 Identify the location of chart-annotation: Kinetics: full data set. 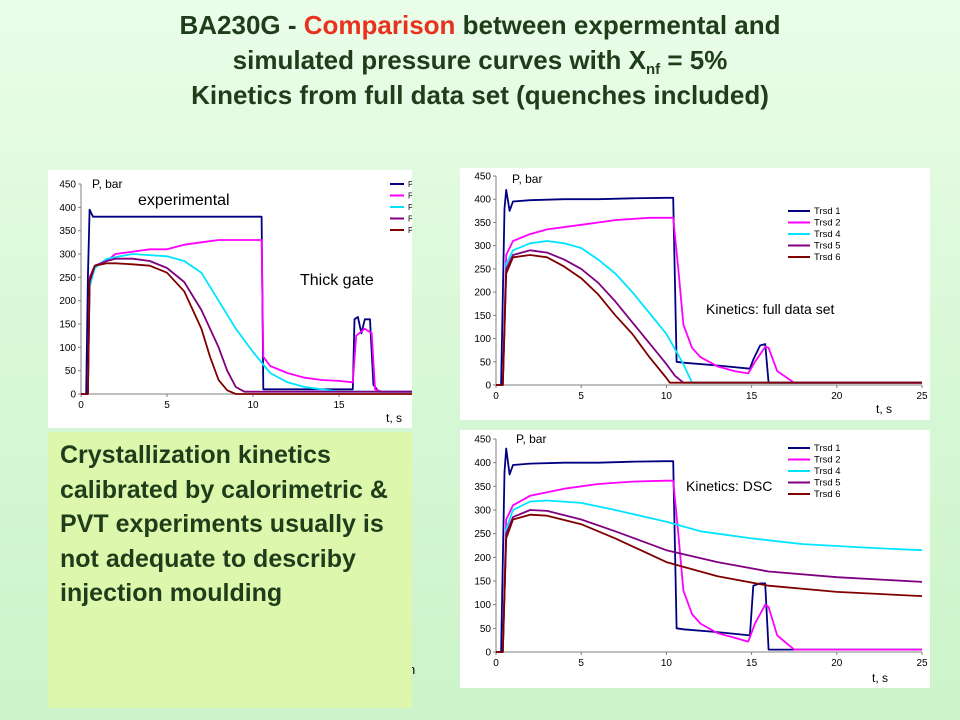
(770, 309).